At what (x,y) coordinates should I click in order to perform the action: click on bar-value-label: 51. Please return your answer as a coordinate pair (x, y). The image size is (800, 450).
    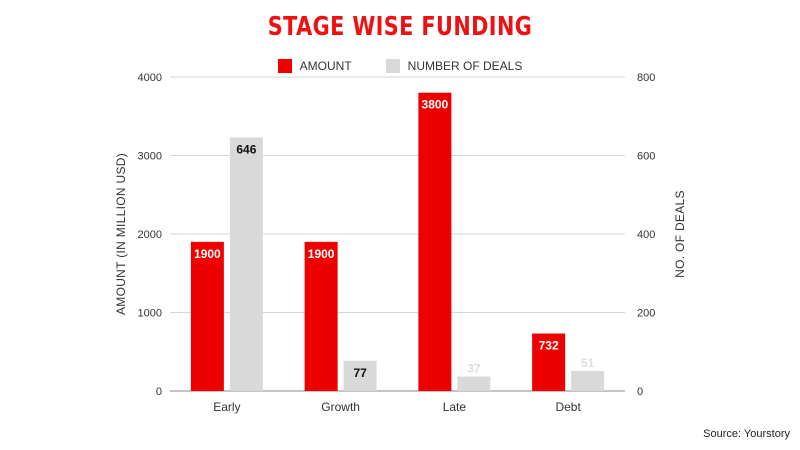
    Looking at the image, I should click on (588, 363).